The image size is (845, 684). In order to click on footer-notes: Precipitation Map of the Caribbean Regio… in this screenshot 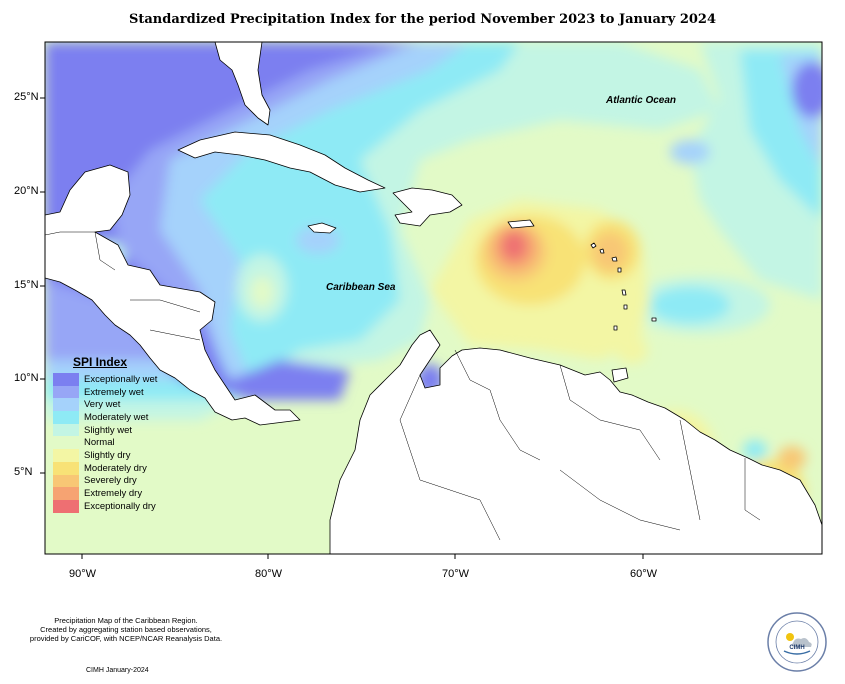, I will do `click(126, 629)`.